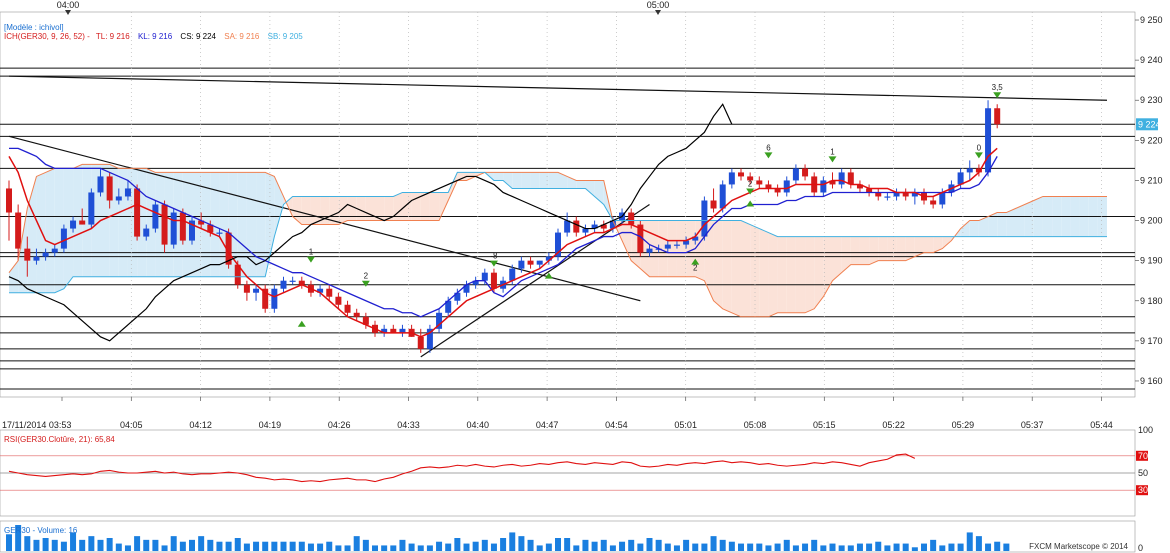 Image resolution: width=1170 pixels, height=553 pixels. I want to click on y-tick-label: 9 170, so click(1151, 341).